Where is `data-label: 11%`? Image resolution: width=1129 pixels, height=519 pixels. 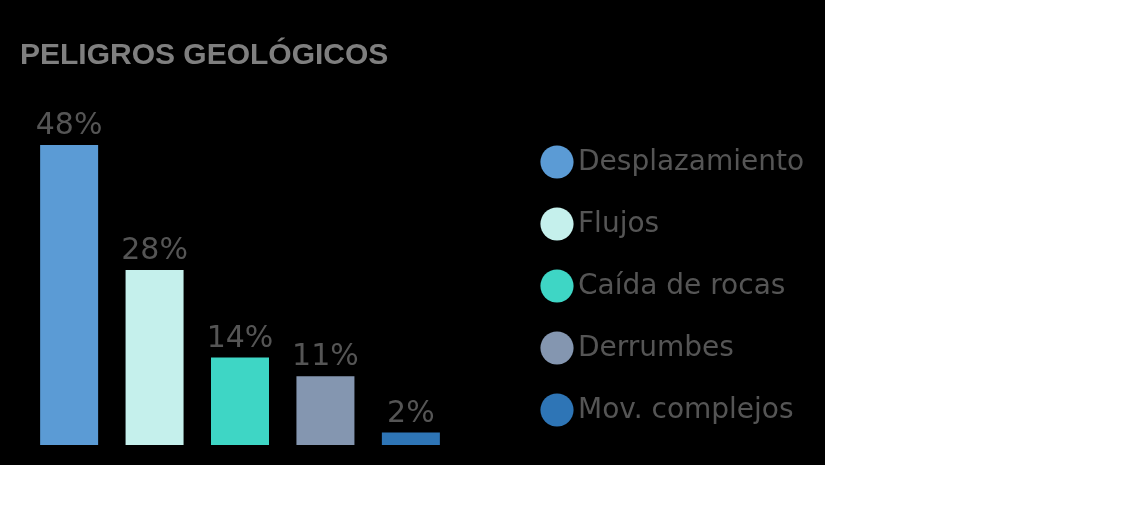
data-label: 11% is located at coordinates (325, 355).